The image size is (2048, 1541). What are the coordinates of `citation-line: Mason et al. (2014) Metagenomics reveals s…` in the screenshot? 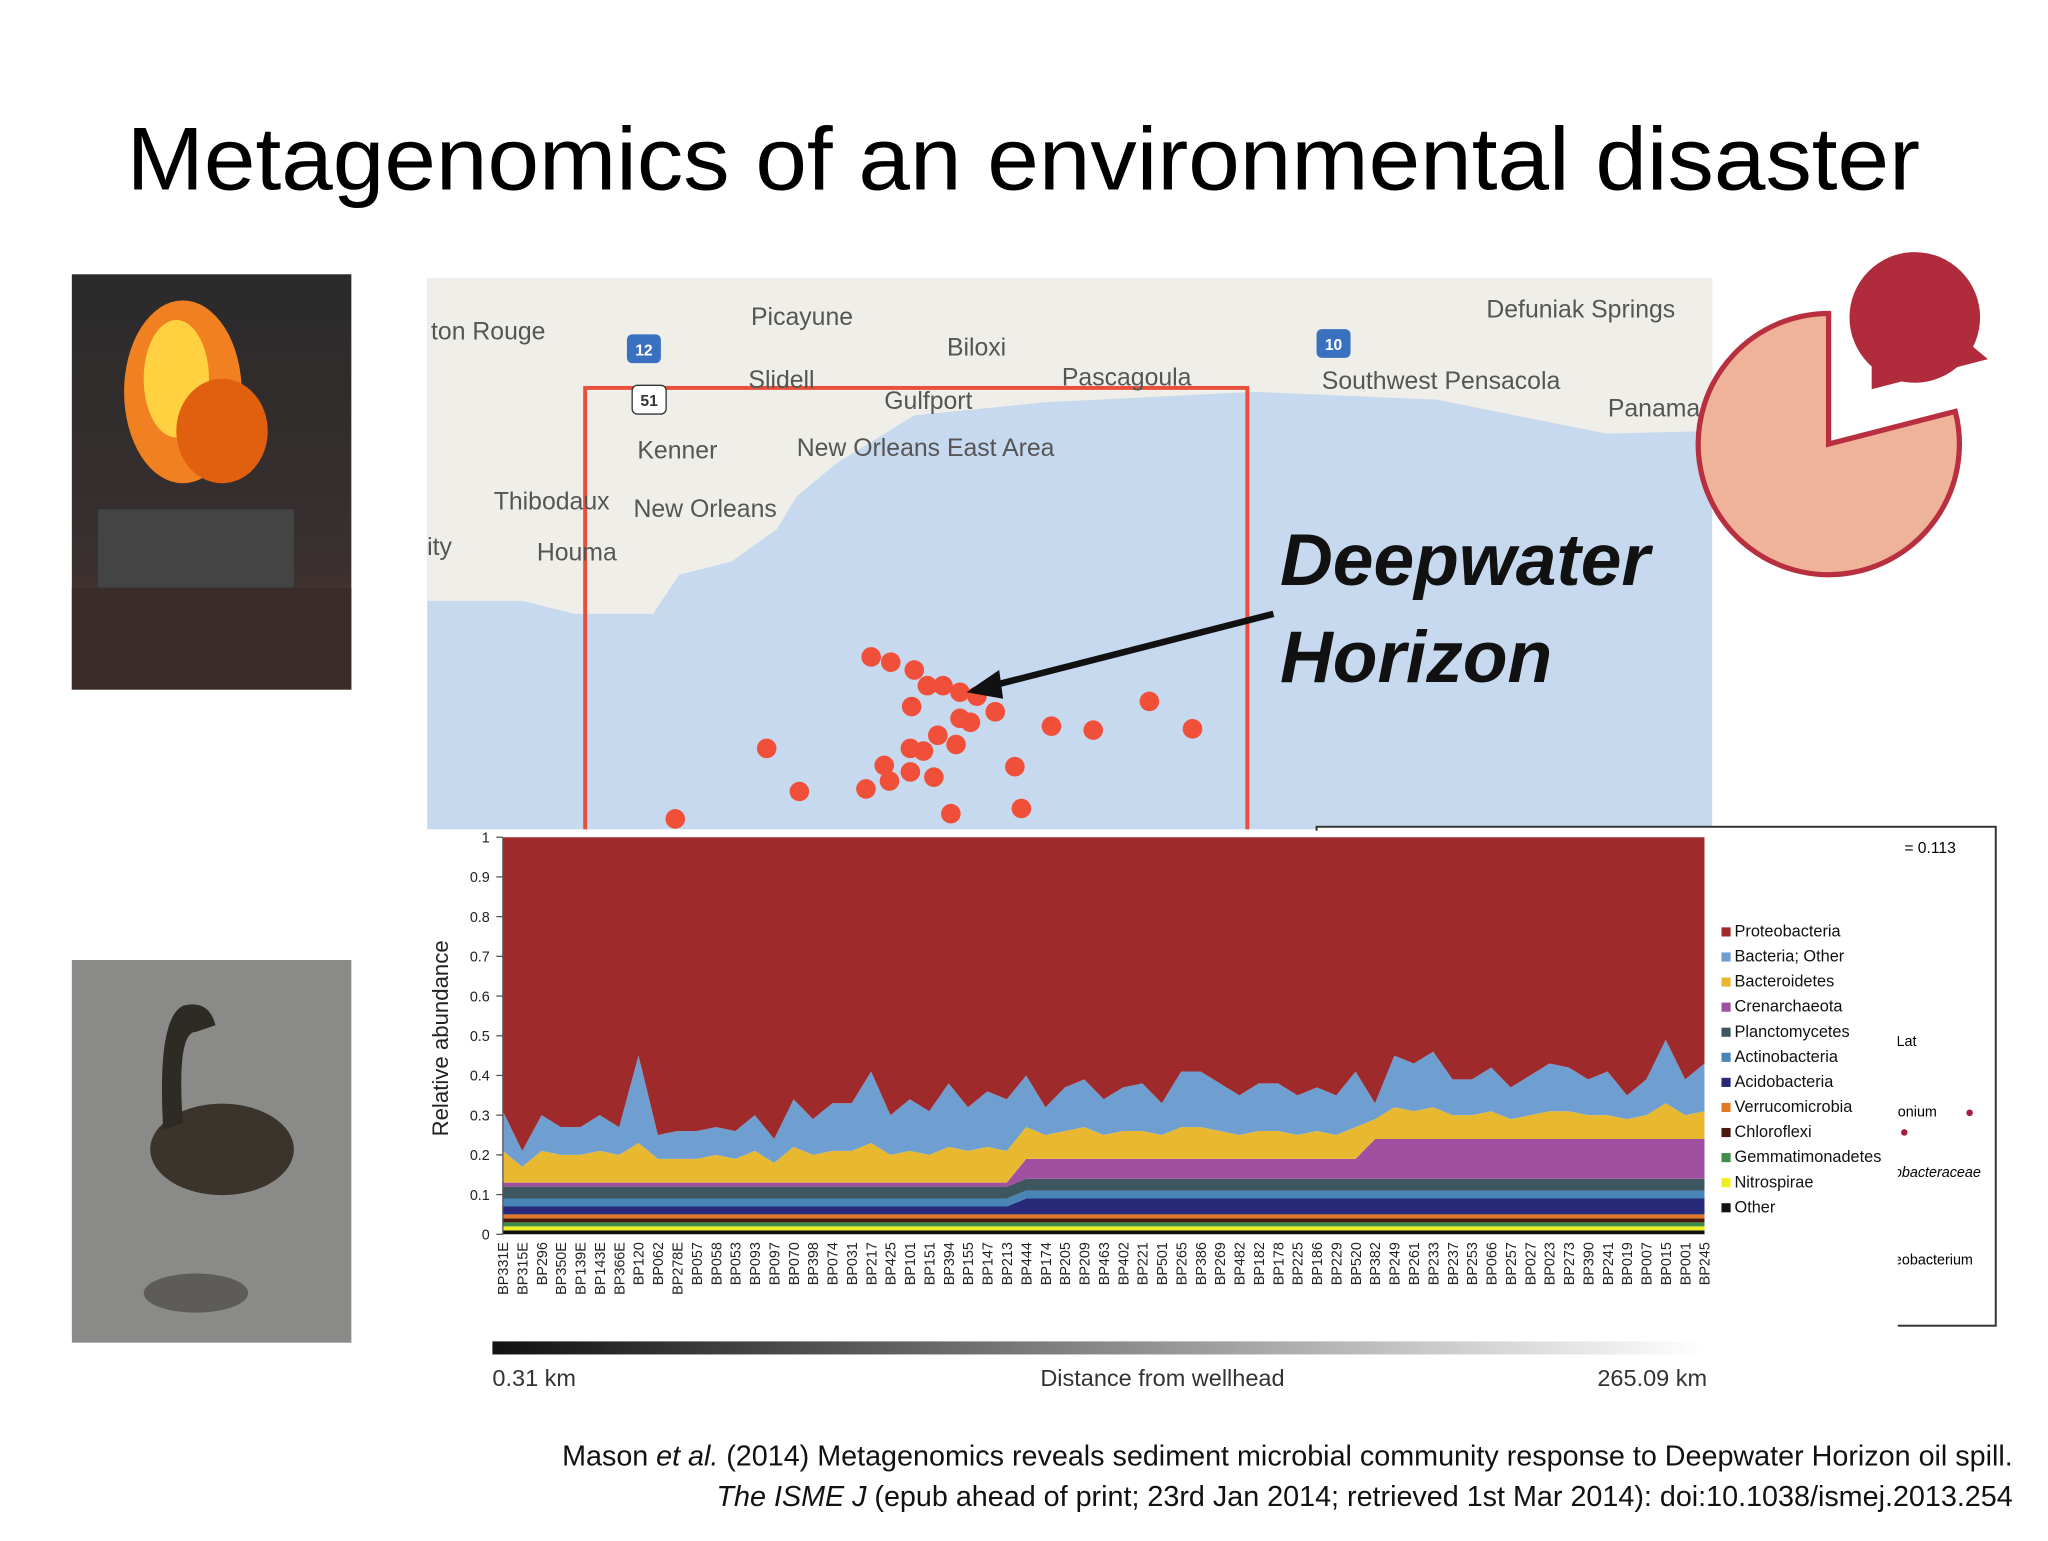 It's located at (1287, 1456).